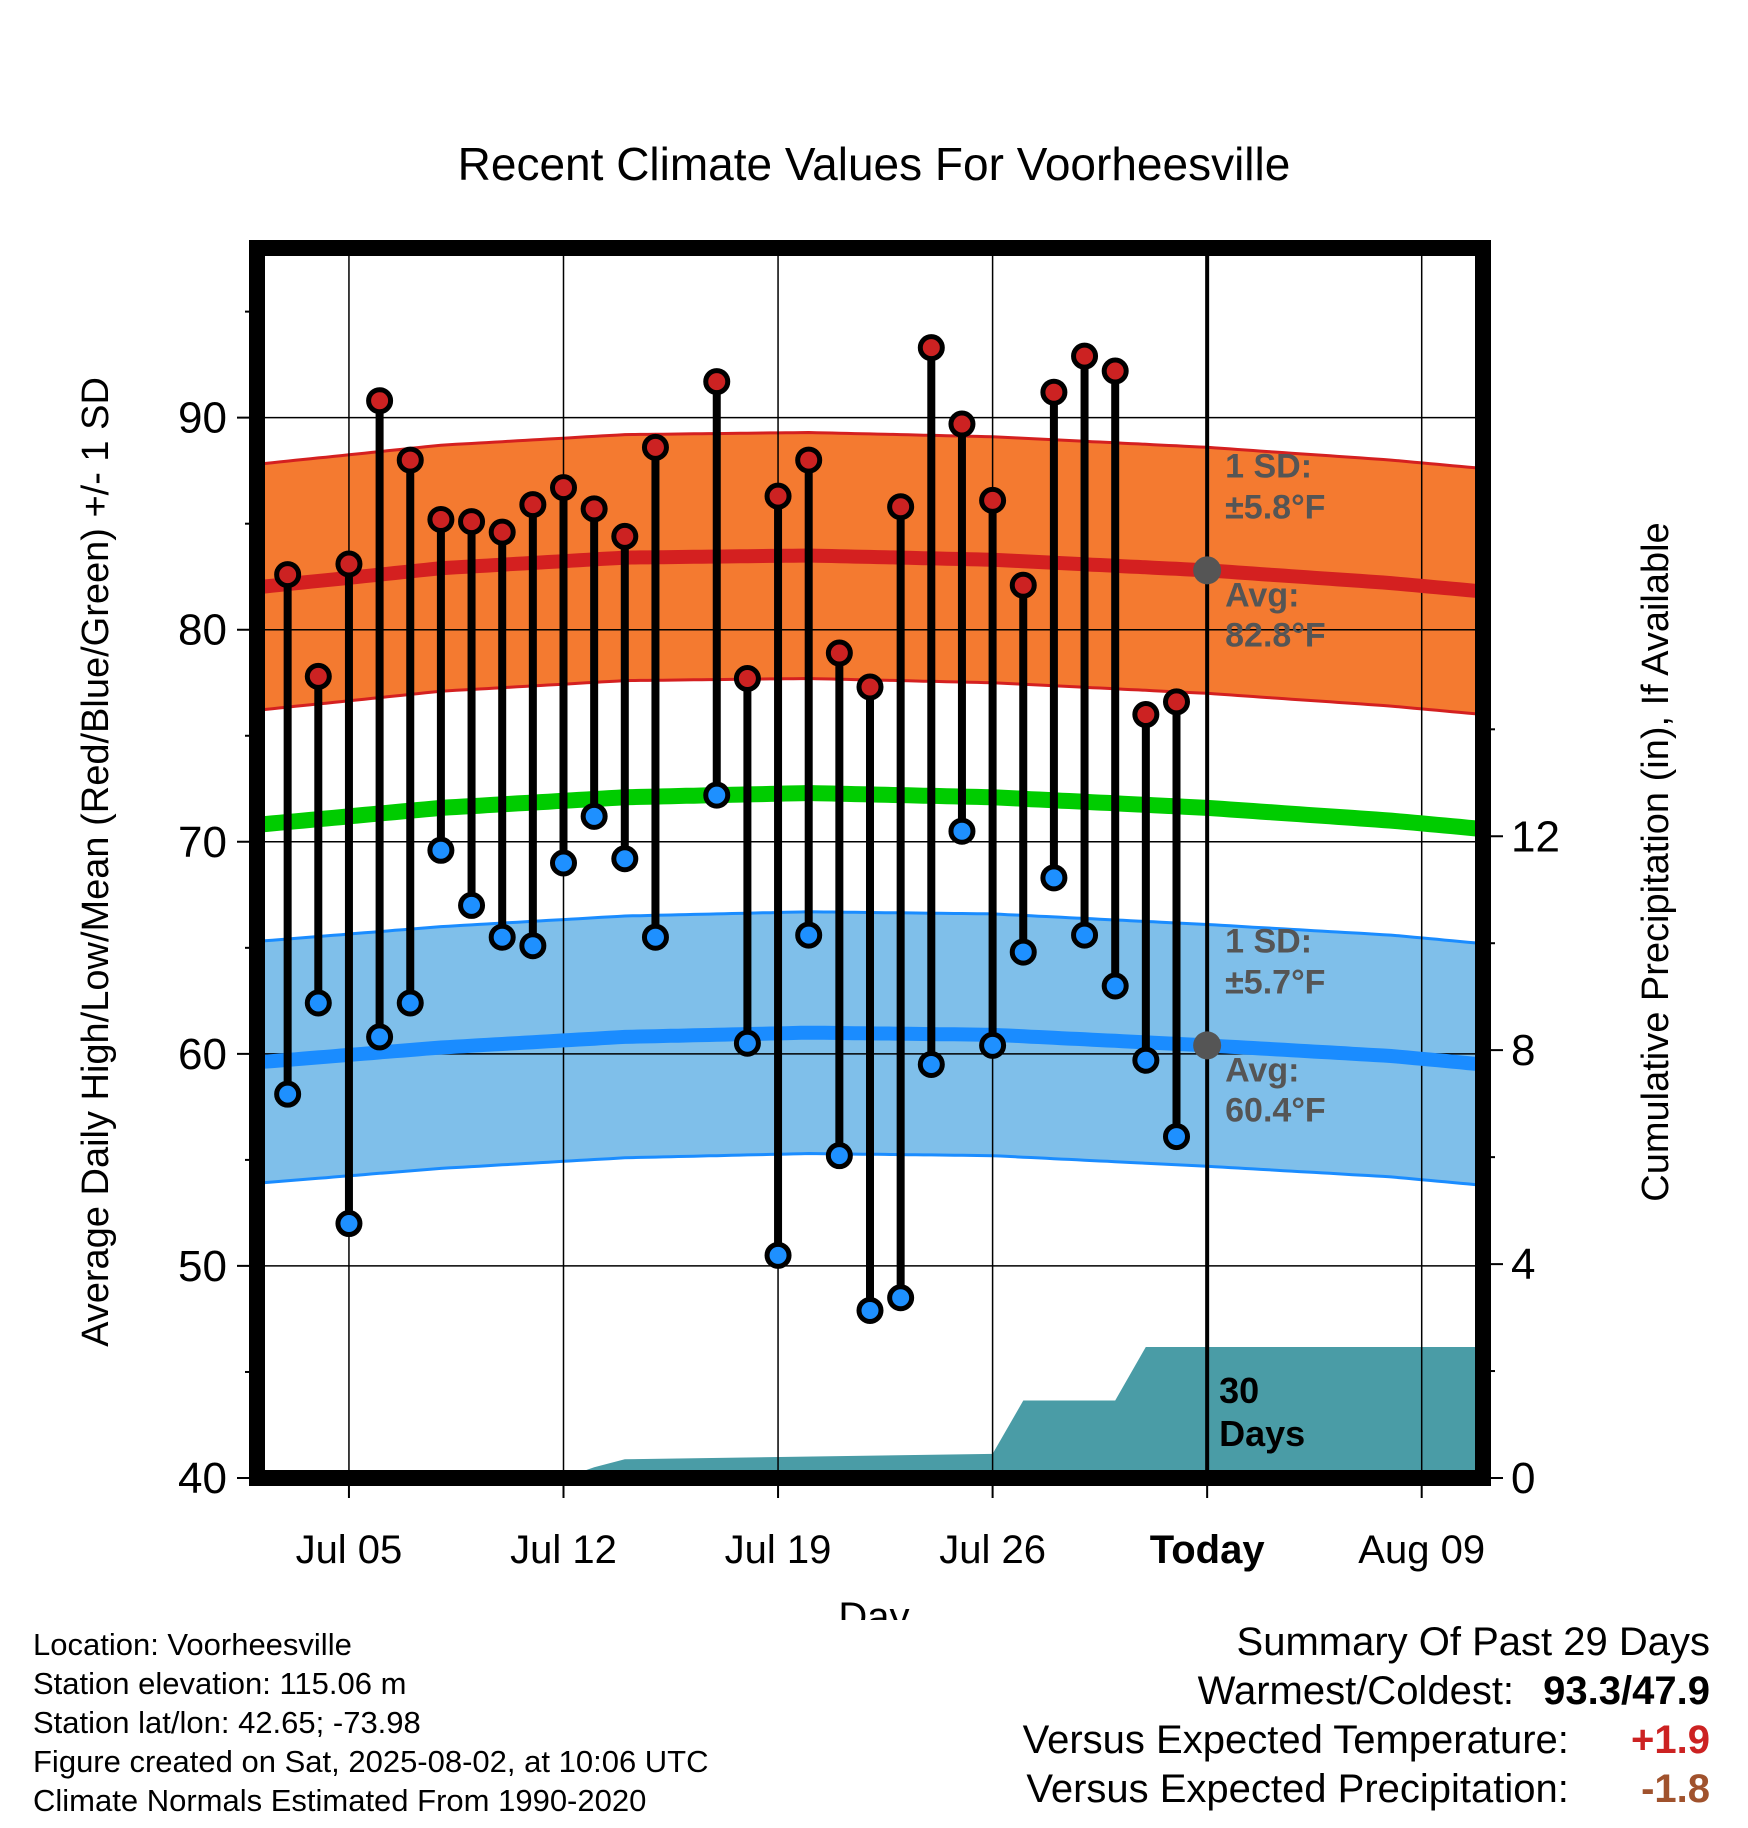 This screenshot has height=1828, width=1748. What do you see at coordinates (1421, 1550) in the screenshot?
I see `x-tick-label: Aug 09` at bounding box center [1421, 1550].